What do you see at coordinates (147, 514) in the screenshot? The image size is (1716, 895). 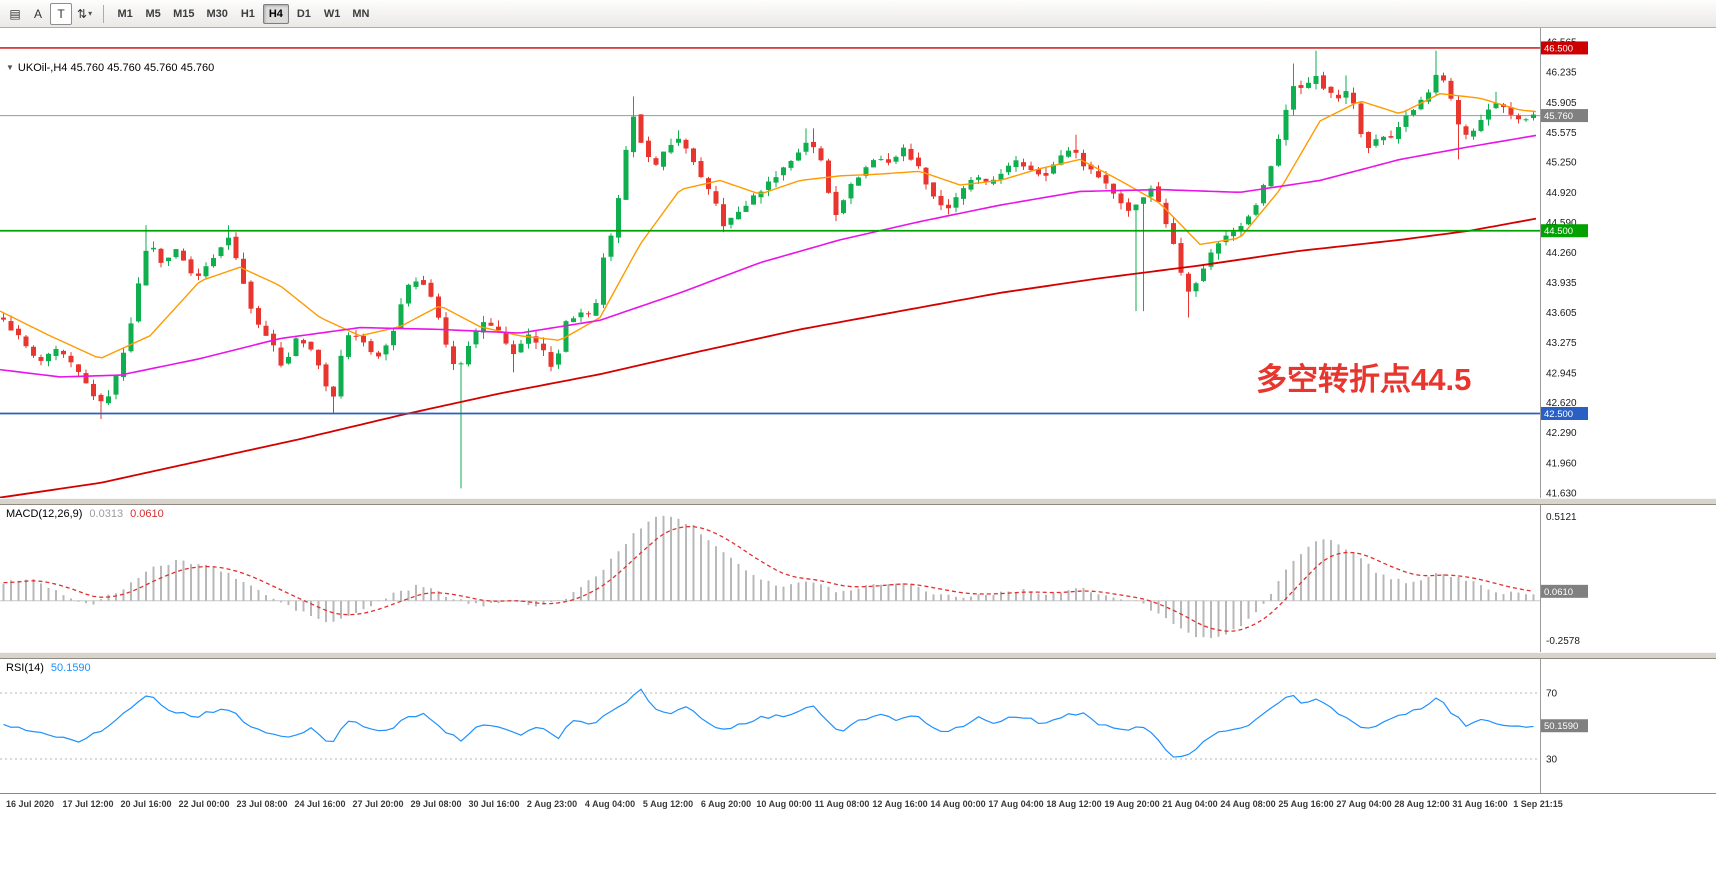 I see `macd-signal-value: 0.0610` at bounding box center [147, 514].